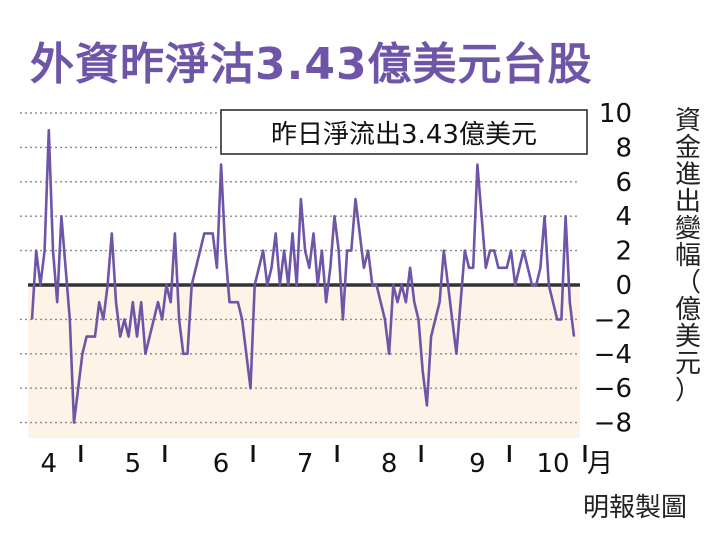 Image resolution: width=725 pixels, height=540 pixels. What do you see at coordinates (613, 389) in the screenshot?
I see `y-tick-label: −6` at bounding box center [613, 389].